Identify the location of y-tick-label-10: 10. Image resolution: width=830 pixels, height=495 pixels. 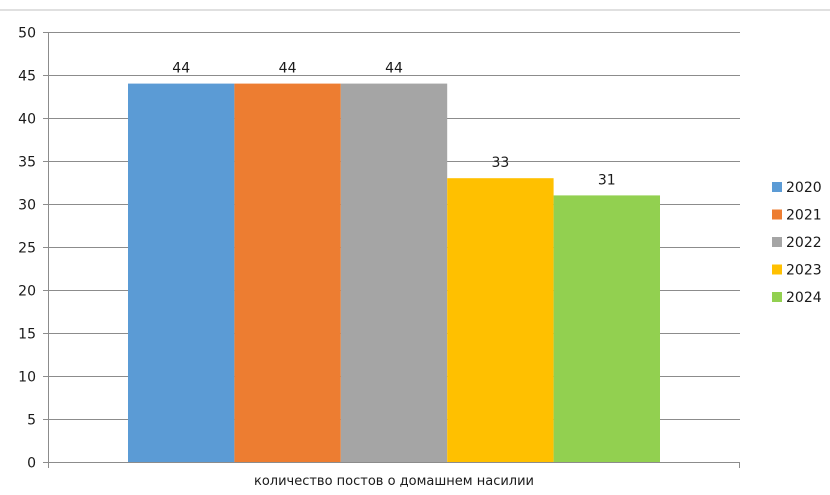
(27, 378).